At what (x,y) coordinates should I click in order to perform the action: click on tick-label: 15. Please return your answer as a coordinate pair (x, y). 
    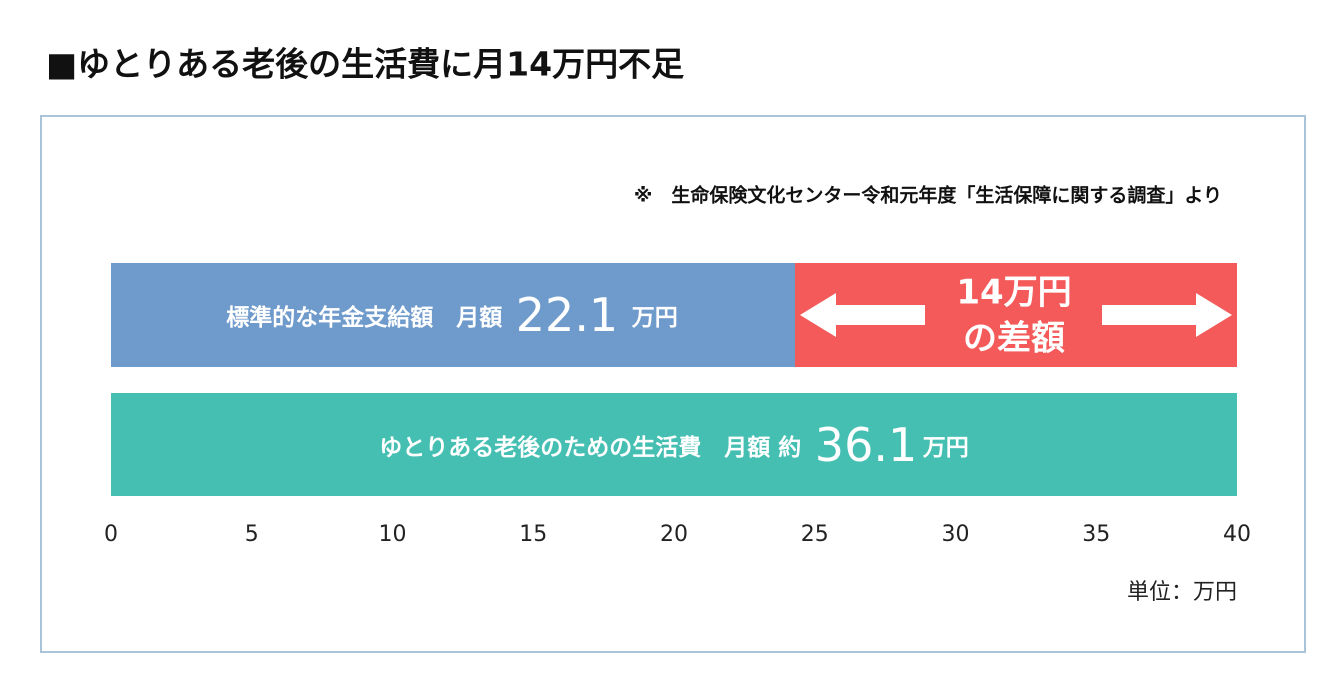
    Looking at the image, I should click on (533, 534).